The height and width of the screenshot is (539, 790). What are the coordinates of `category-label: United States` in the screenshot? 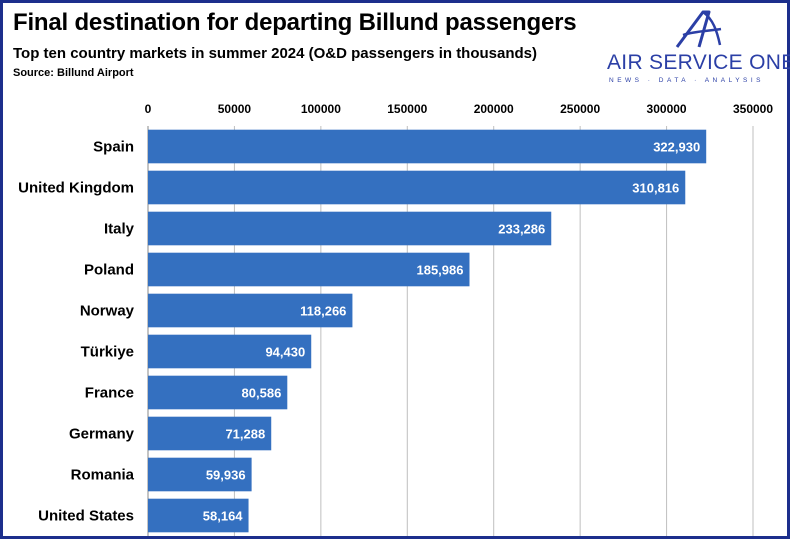 It's located at (86, 516).